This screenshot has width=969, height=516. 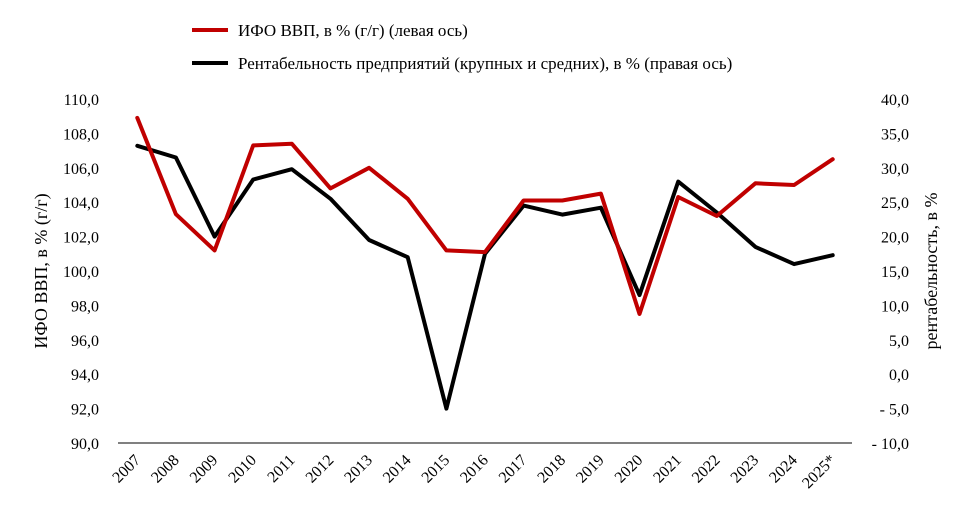 I want to click on left-tick-label: 92,0, so click(x=85, y=410).